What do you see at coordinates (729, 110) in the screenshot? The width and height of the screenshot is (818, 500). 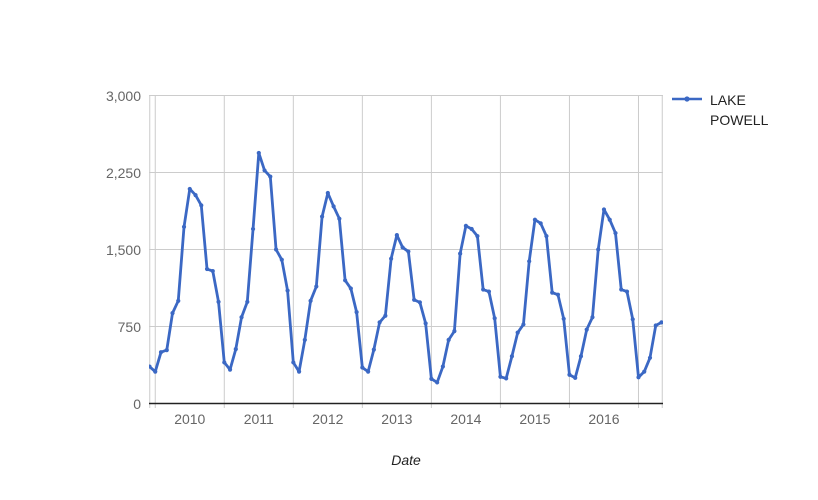 I see `legend: LAKE POWELL` at bounding box center [729, 110].